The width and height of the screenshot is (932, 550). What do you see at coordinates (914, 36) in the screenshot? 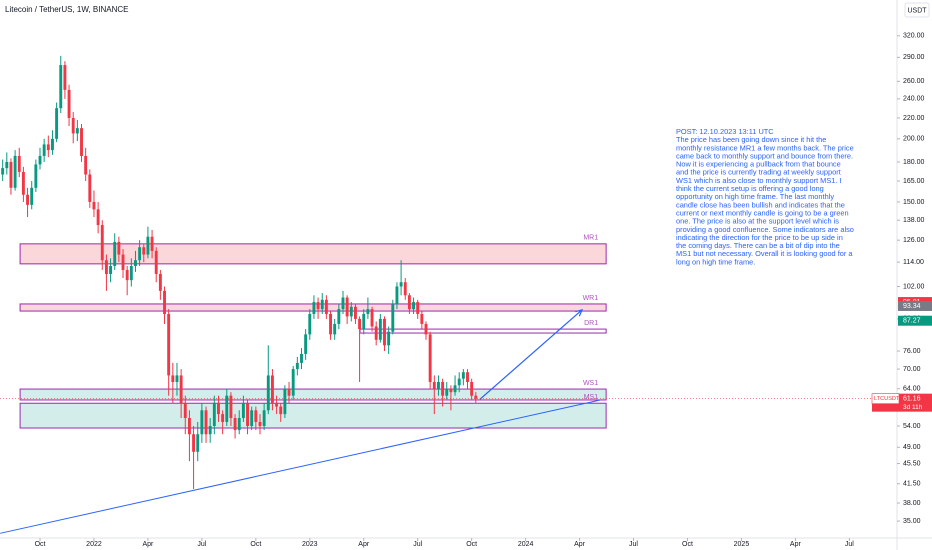
I see `y-tick-label: 320.00` at bounding box center [914, 36].